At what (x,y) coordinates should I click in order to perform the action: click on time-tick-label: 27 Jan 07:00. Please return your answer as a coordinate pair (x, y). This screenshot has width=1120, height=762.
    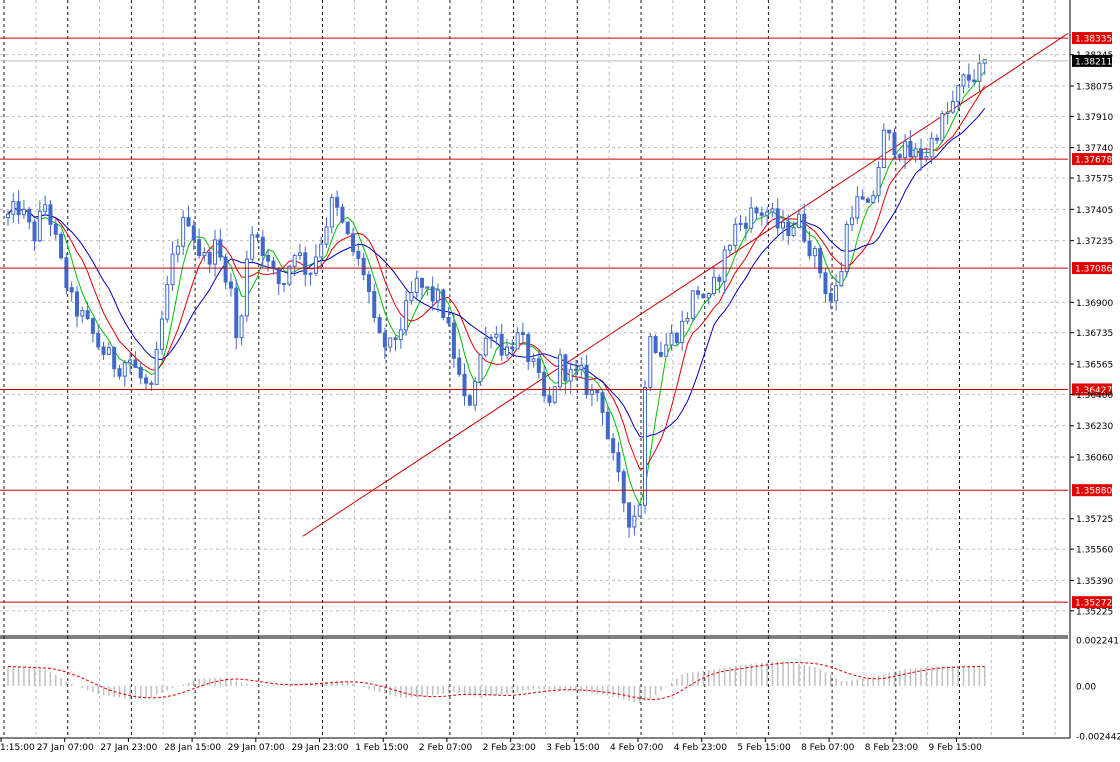
    Looking at the image, I should click on (65, 748).